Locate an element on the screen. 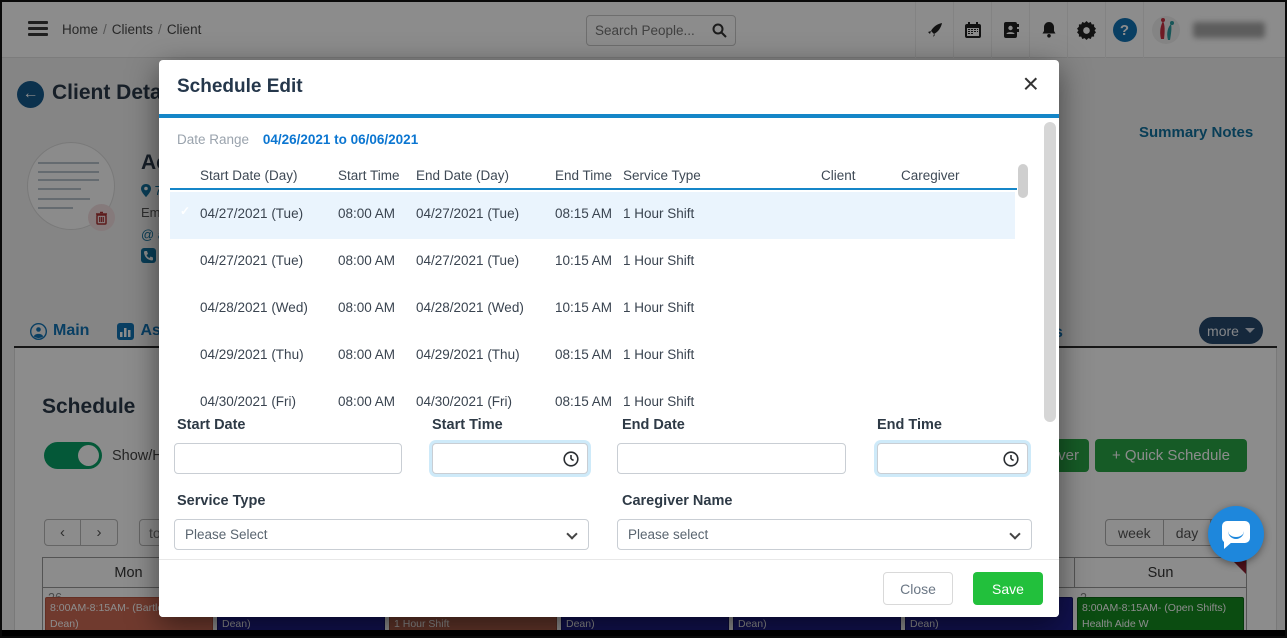  col-service-type: Service Type is located at coordinates (662, 175).